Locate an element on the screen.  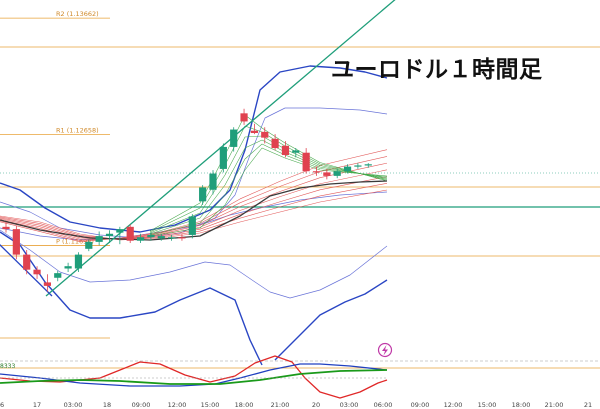
chart-title: ユーロドル１時間足 is located at coordinates (437, 70).